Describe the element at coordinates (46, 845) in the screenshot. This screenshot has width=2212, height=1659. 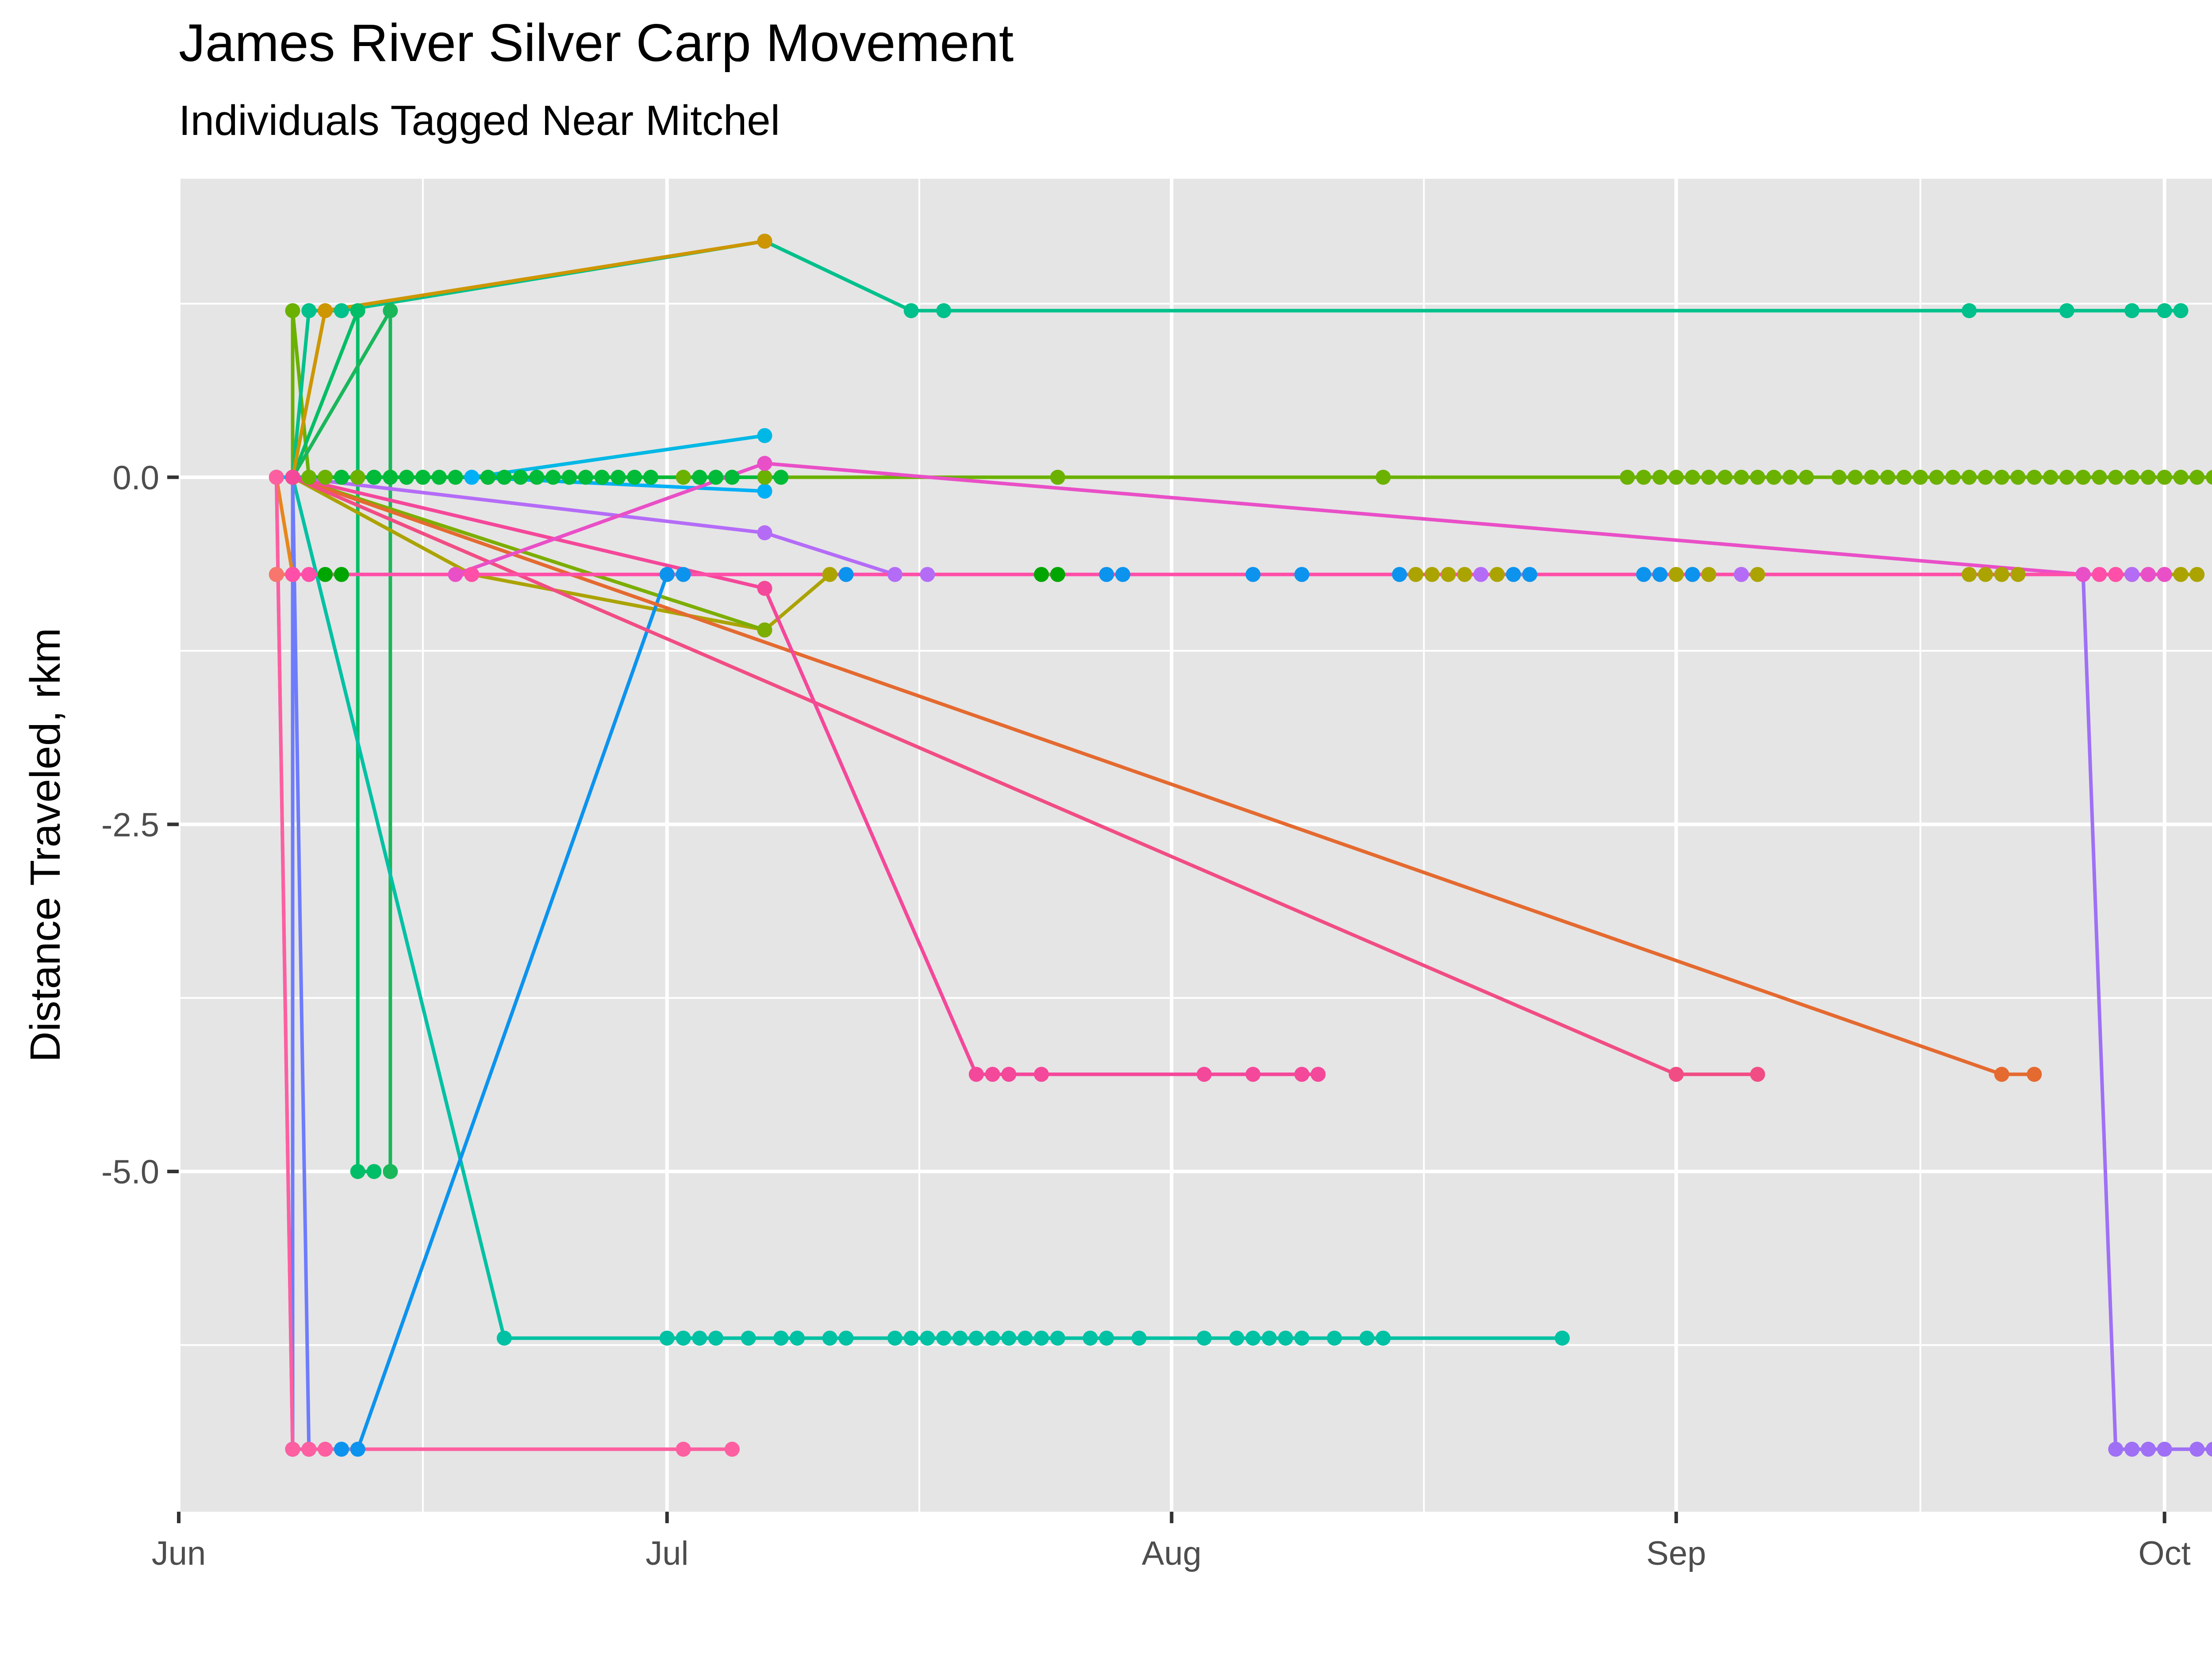
I see `y-axis-label: Distance Traveled, rkm` at that location.